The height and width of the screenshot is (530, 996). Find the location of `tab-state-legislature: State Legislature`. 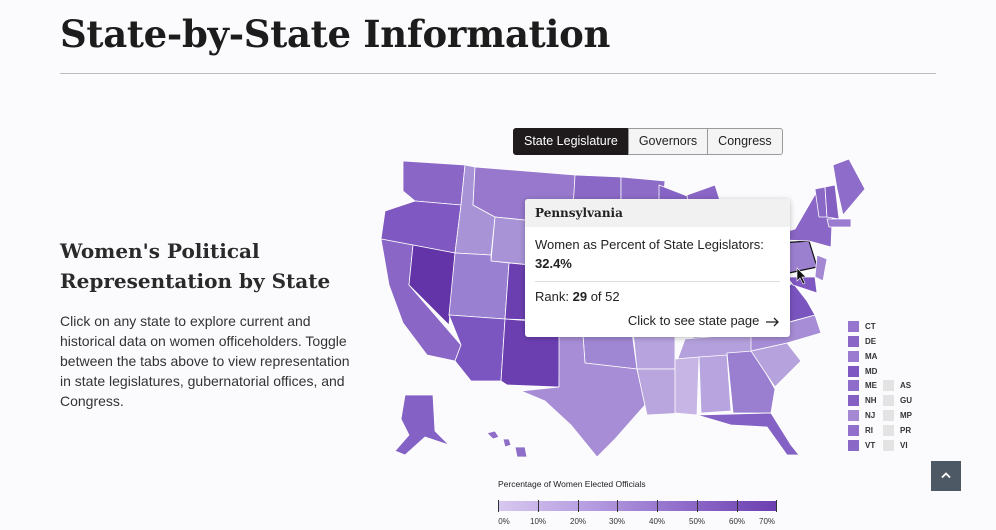

tab-state-legislature: State Legislature is located at coordinates (571, 141).